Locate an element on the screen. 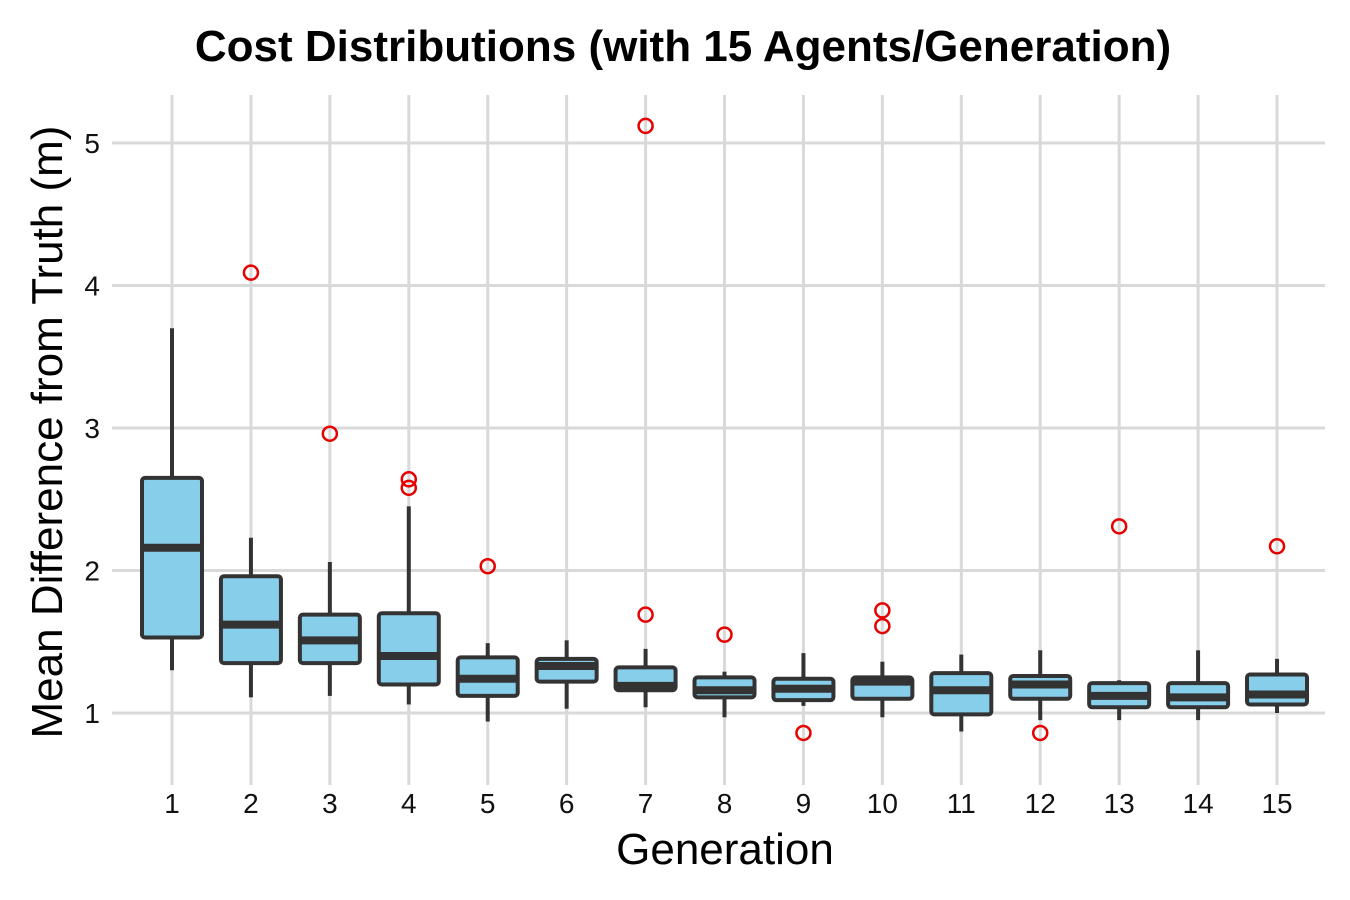  x-tick-label: 9 is located at coordinates (804, 803).